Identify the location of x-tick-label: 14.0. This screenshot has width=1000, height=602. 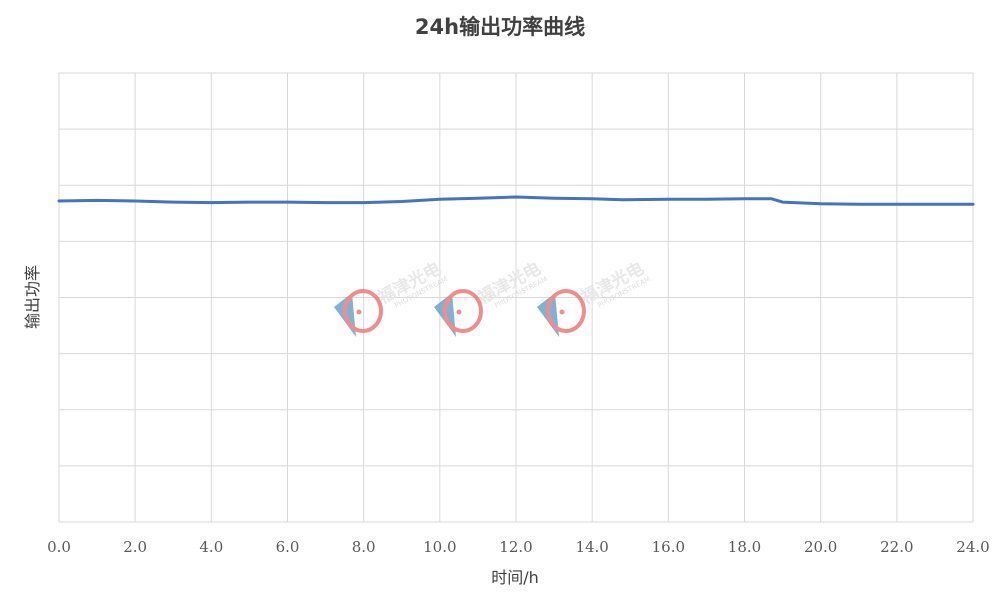
(591, 547).